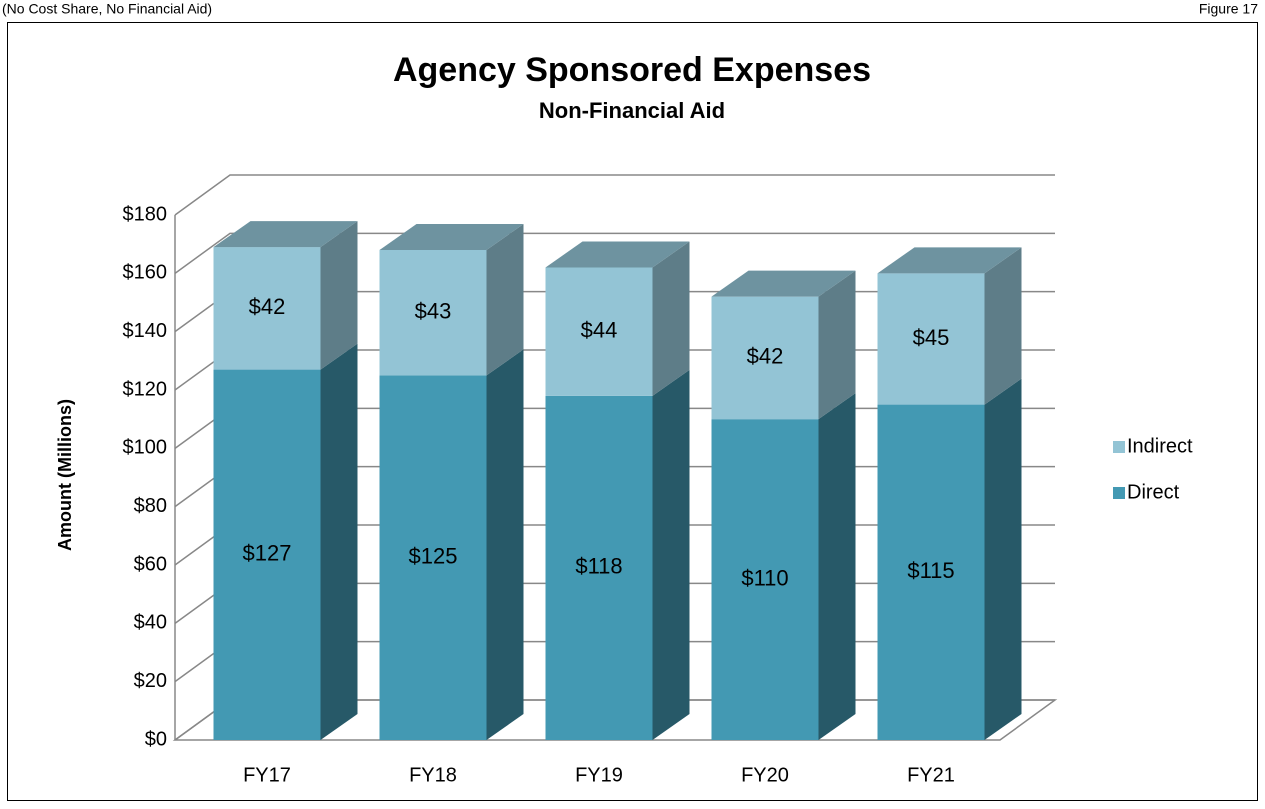 This screenshot has width=1265, height=809. What do you see at coordinates (145, 389) in the screenshot?
I see `y-tick-label: $120` at bounding box center [145, 389].